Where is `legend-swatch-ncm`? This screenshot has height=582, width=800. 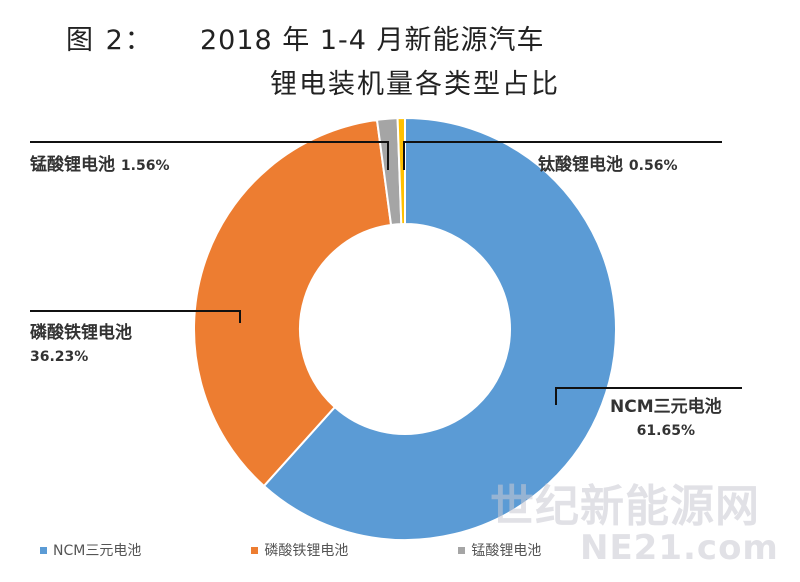 legend-swatch-ncm is located at coordinates (43, 550).